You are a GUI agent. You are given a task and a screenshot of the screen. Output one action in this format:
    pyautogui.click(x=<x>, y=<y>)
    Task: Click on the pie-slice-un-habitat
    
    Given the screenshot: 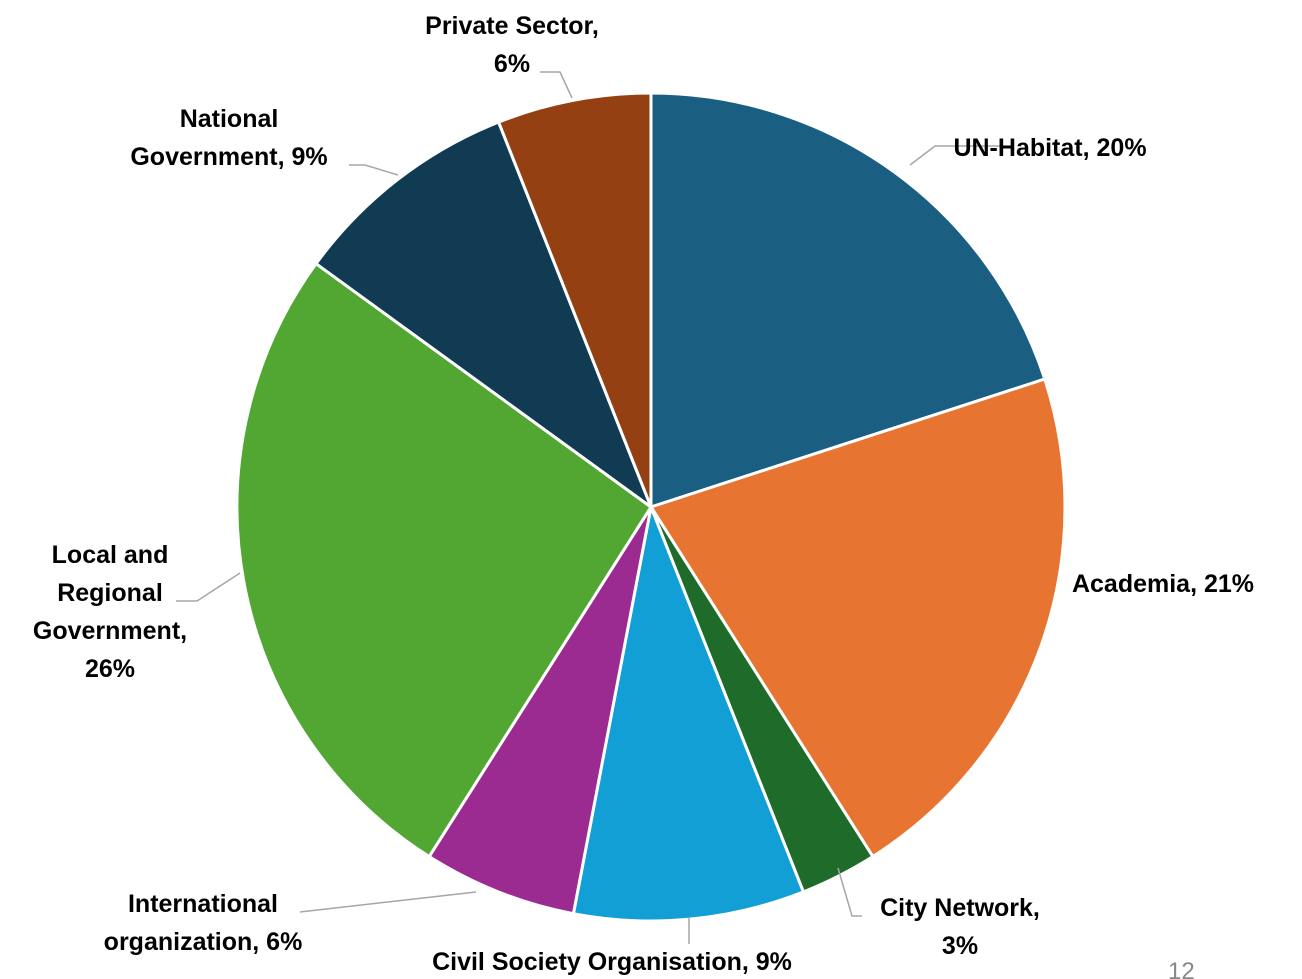 What is the action you would take?
    pyautogui.click(x=848, y=300)
    